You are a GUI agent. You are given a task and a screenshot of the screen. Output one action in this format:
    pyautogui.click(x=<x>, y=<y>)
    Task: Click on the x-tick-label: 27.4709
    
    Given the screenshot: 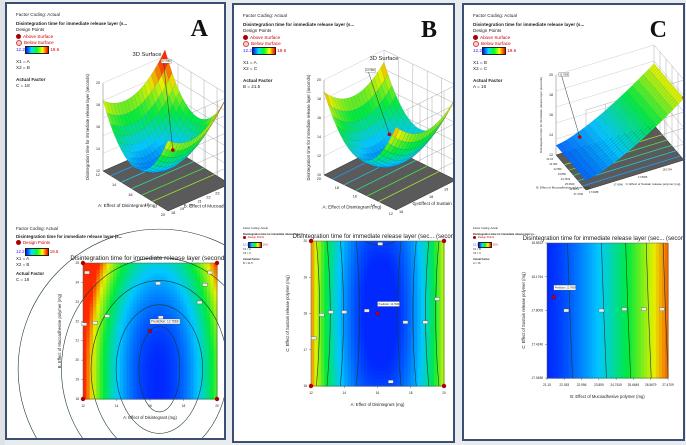 What is the action you would take?
    pyautogui.click(x=579, y=194)
    